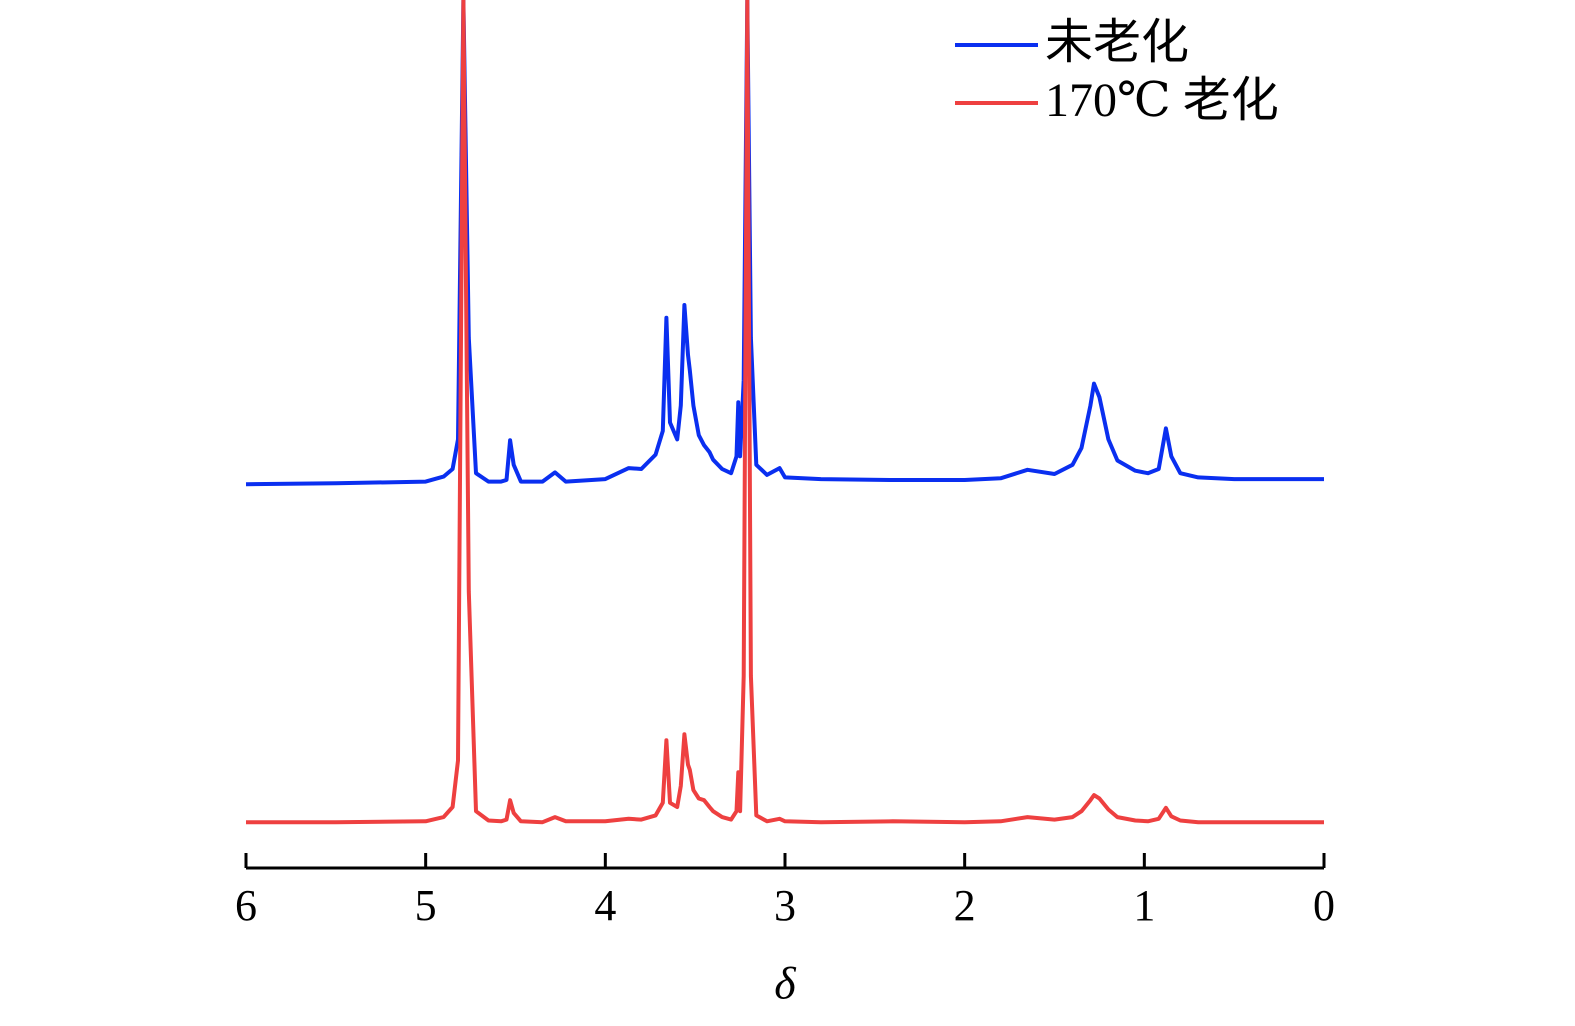  I want to click on x-tick-label: 0, so click(1324, 905).